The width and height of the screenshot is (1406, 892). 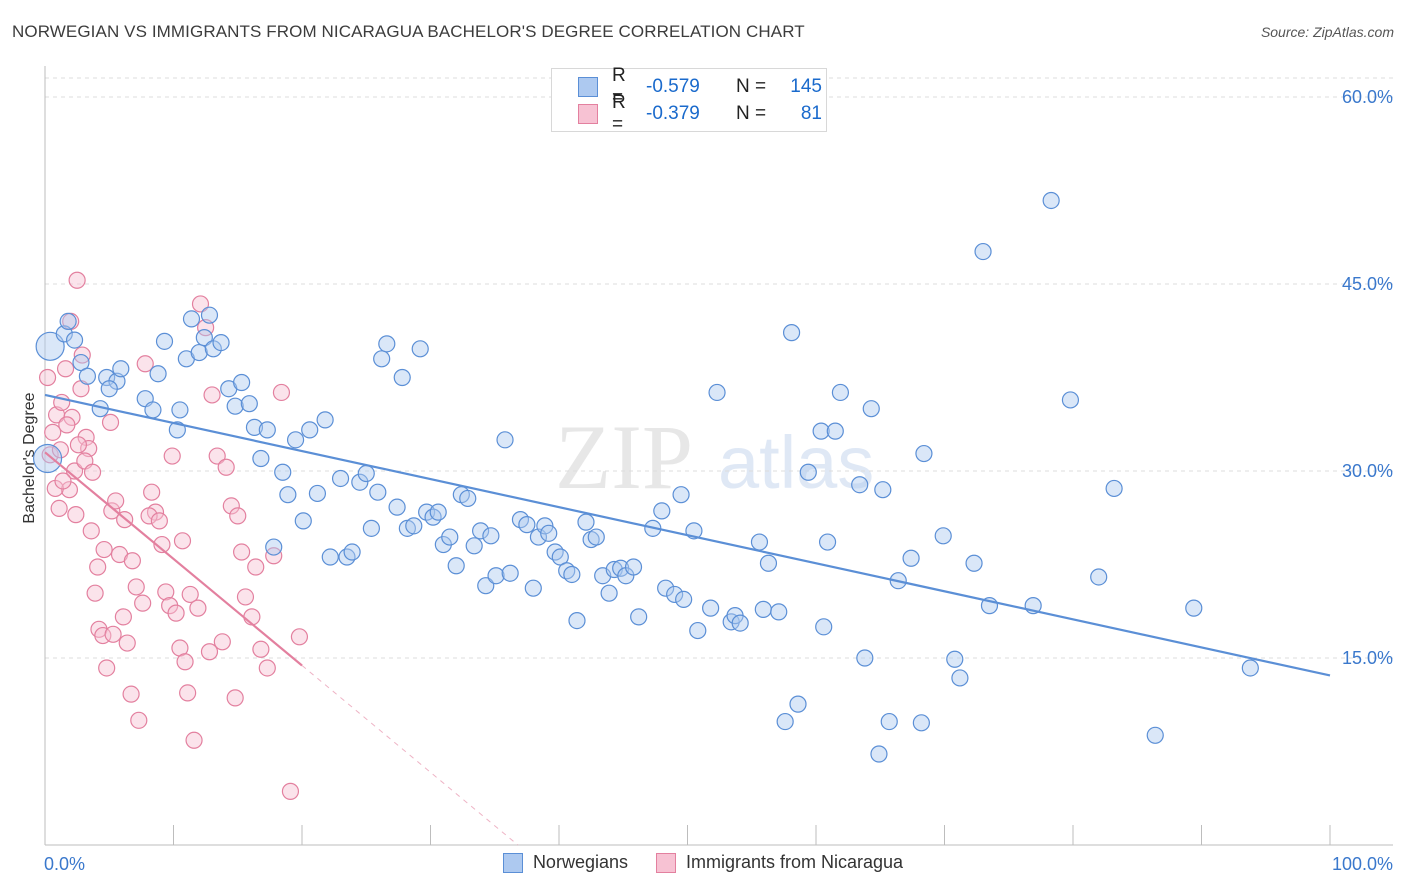 What do you see at coordinates (588, 114) in the screenshot?
I see `stats-swatch-nicaragua` at bounding box center [588, 114].